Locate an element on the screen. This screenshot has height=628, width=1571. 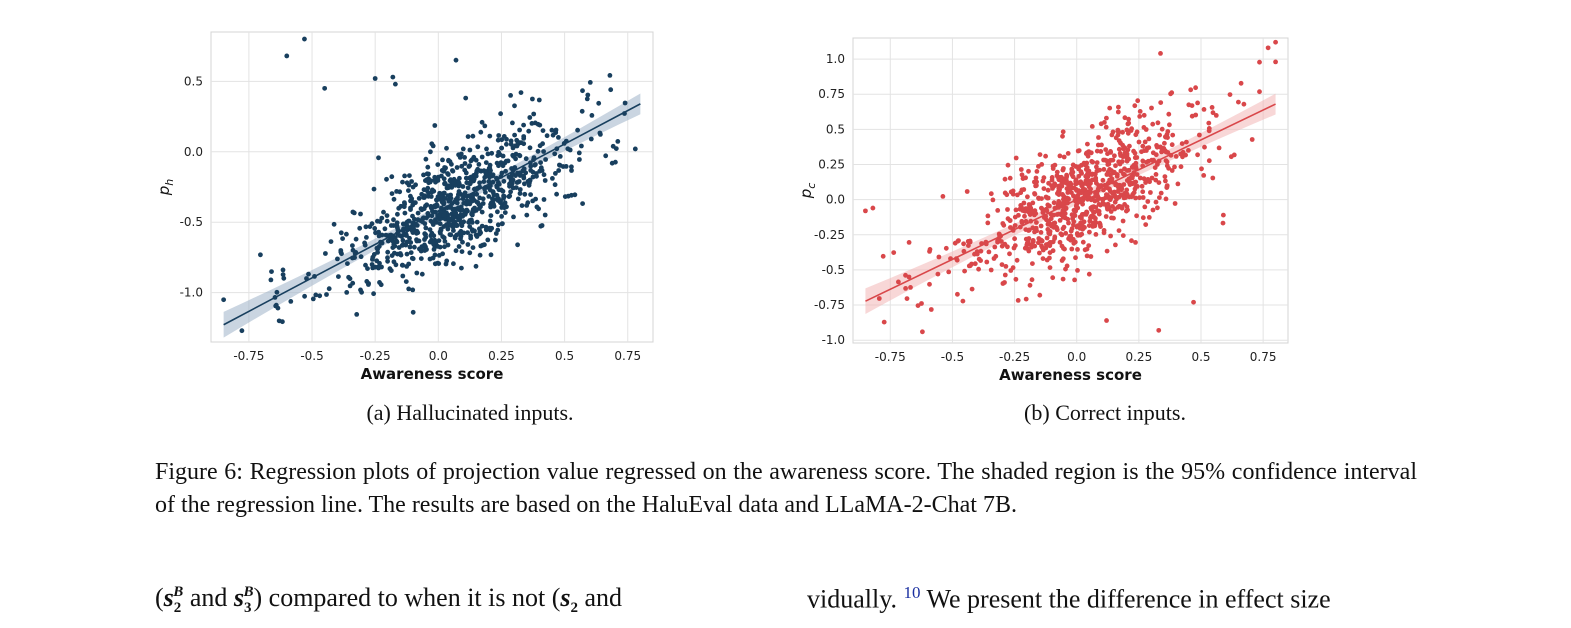
outlier-point is located at coordinates (865, 211).